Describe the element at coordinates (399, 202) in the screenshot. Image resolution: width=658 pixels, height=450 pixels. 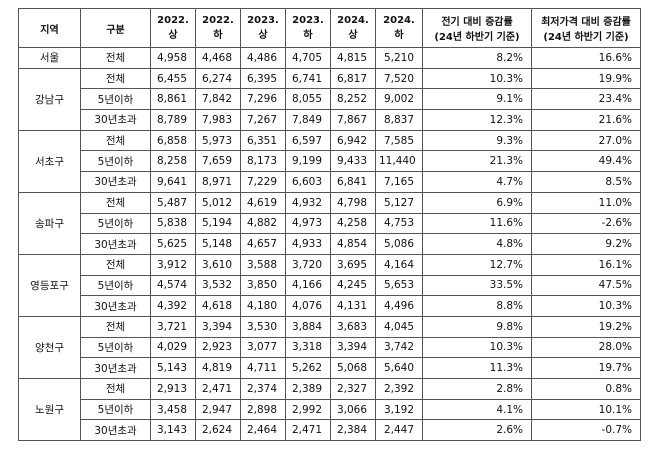
I see `value-cell: 5,127` at that location.